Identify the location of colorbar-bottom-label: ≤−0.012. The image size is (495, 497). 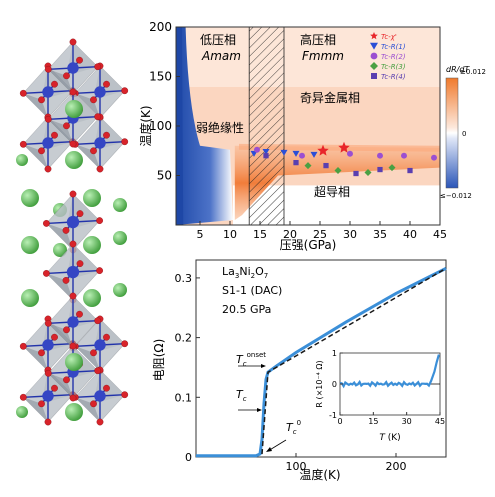
(456, 196).